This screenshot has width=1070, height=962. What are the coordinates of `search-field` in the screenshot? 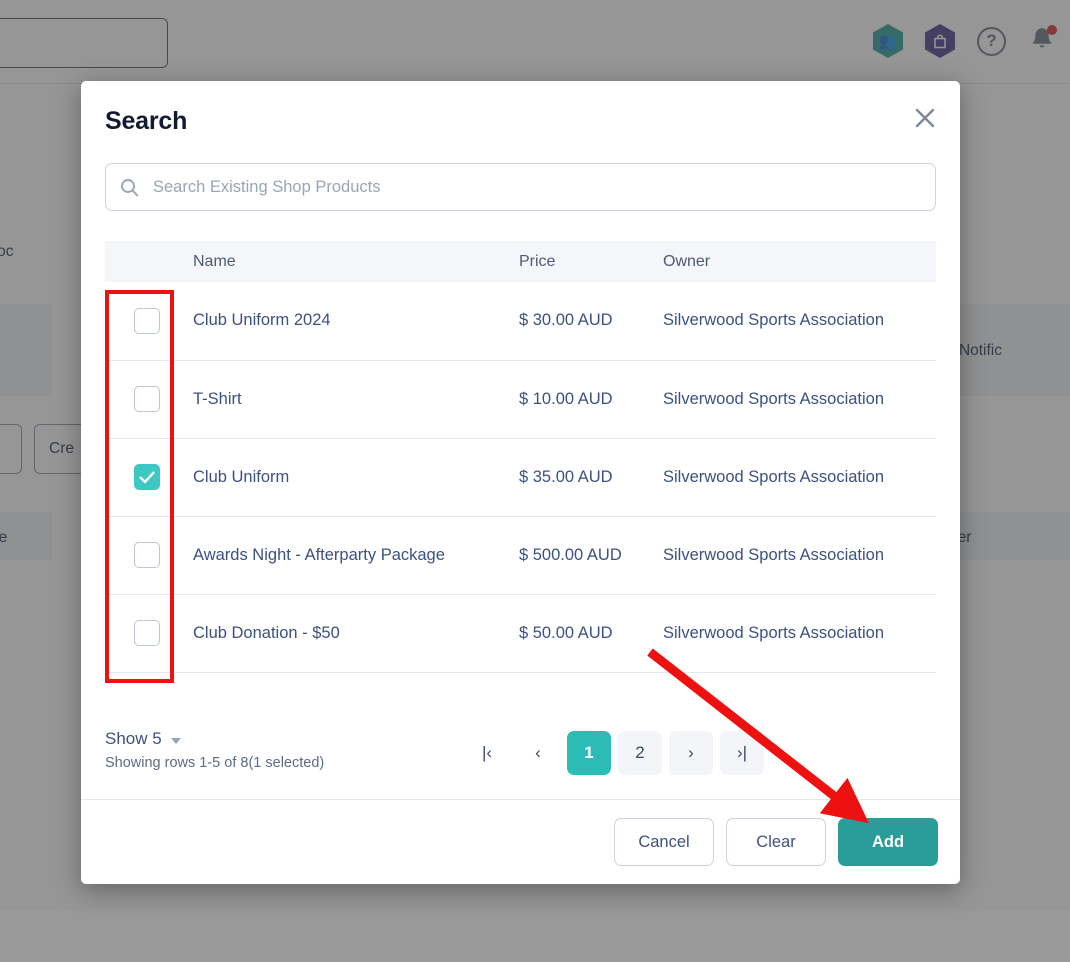 It's located at (520, 187).